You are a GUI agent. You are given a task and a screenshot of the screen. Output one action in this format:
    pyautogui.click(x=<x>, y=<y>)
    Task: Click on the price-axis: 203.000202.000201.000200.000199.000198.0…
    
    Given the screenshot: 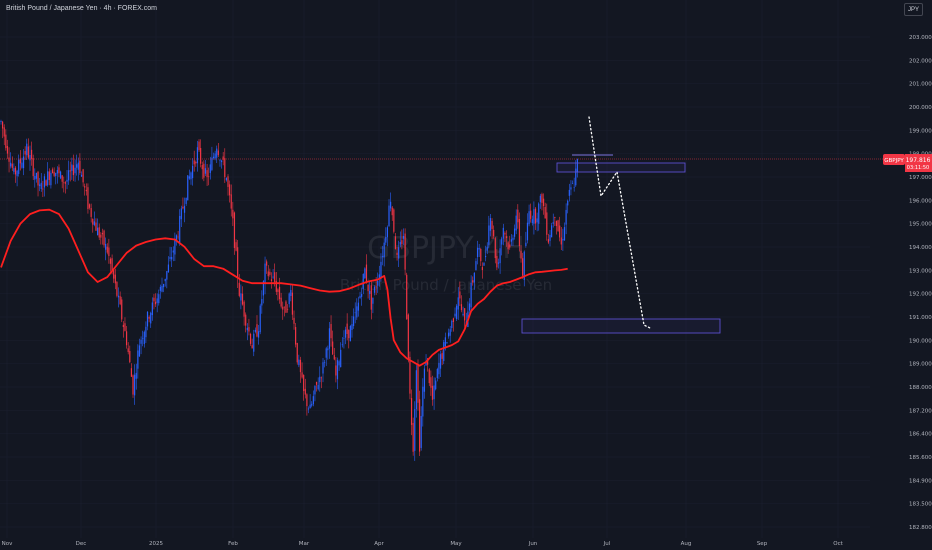 What is the action you would take?
    pyautogui.click(x=920, y=283)
    